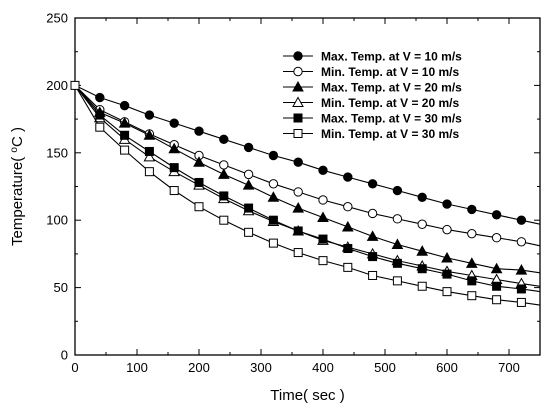 This screenshot has height=420, width=550. Describe the element at coordinates (447, 367) in the screenshot. I see `x-tick-label: 600` at that location.